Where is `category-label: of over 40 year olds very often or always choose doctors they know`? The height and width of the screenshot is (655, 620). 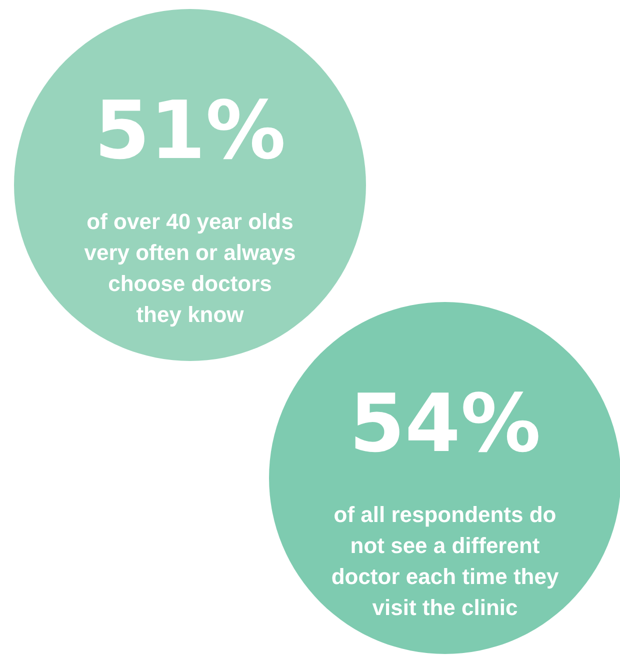
category-label: of over 40 year olds very often or always choose doctors they know is located at coordinates (190, 268).